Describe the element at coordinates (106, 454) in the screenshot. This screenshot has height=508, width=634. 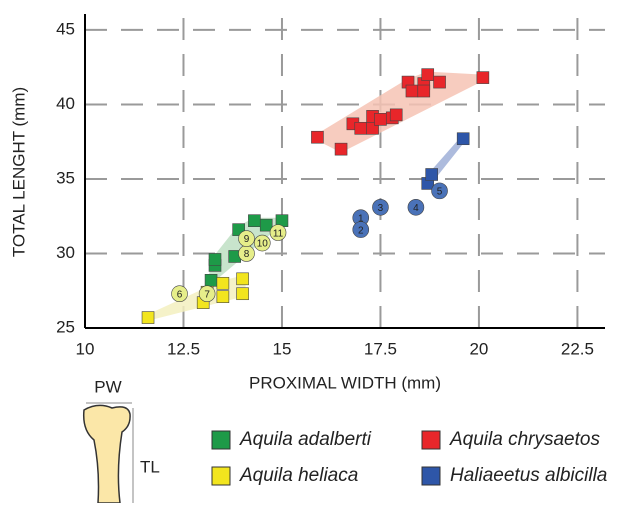
I see `bone` at that location.